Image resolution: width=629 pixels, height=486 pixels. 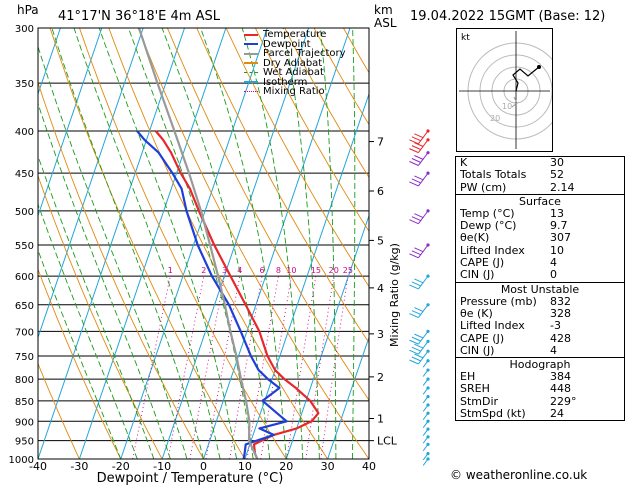 What do you see at coordinates (557, 213) in the screenshot?
I see `index-value: 13` at bounding box center [557, 213].